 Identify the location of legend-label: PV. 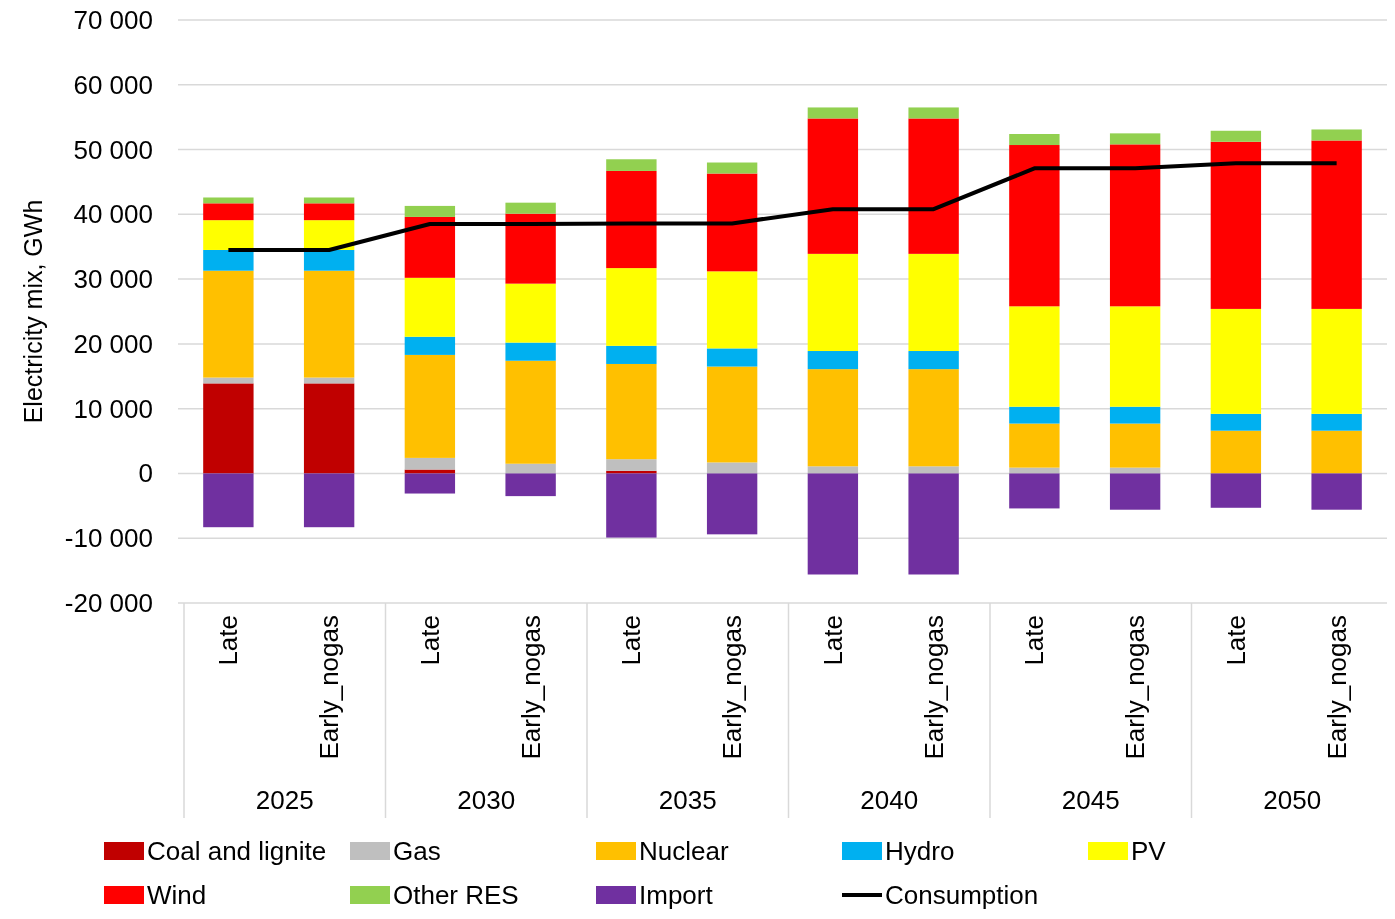
(1149, 851).